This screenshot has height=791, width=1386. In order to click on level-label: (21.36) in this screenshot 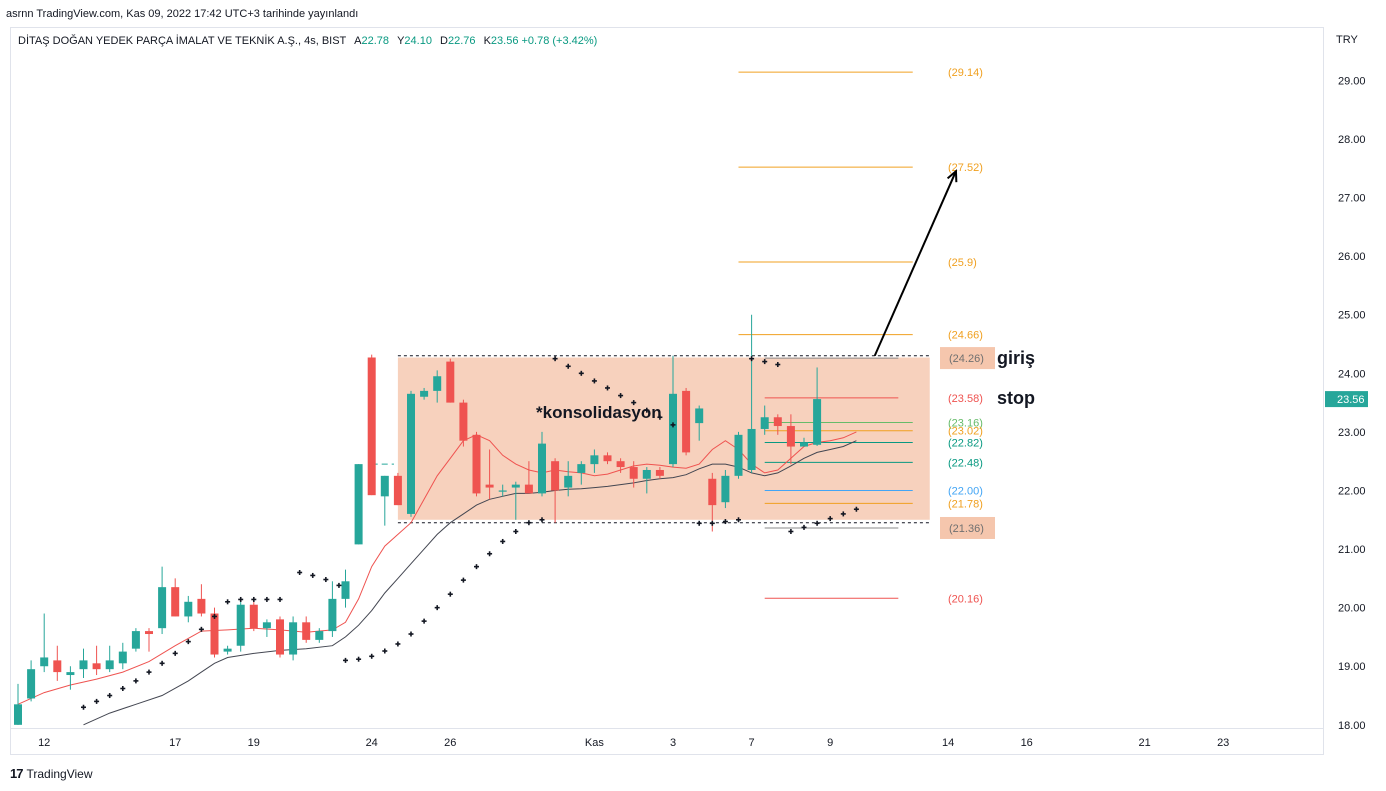, I will do `click(966, 529)`.